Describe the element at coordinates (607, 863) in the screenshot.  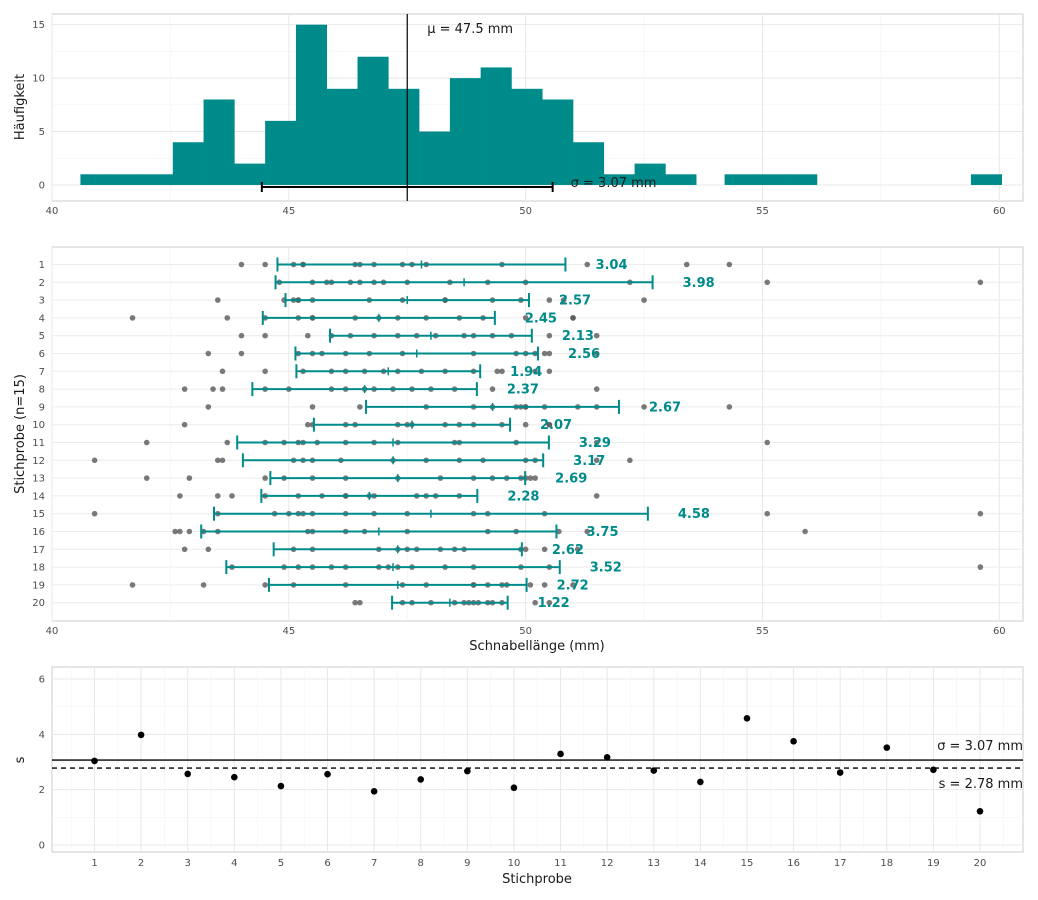
I see `sd-scatter-x-tick-label: 12` at that location.